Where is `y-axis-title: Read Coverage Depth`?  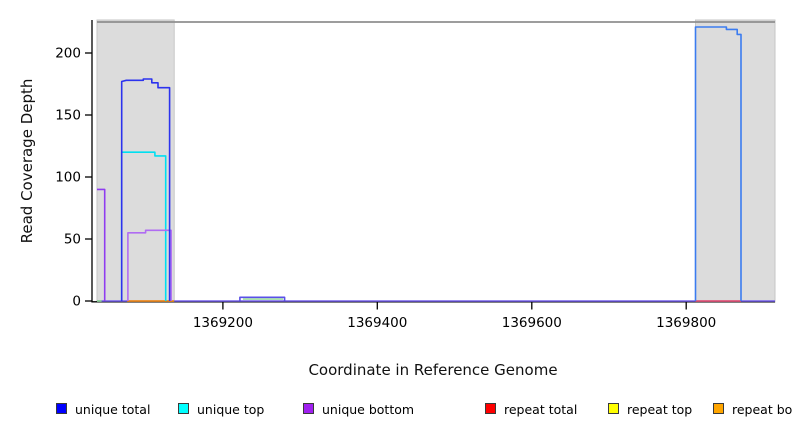 y-axis-title: Read Coverage Depth is located at coordinates (27, 161).